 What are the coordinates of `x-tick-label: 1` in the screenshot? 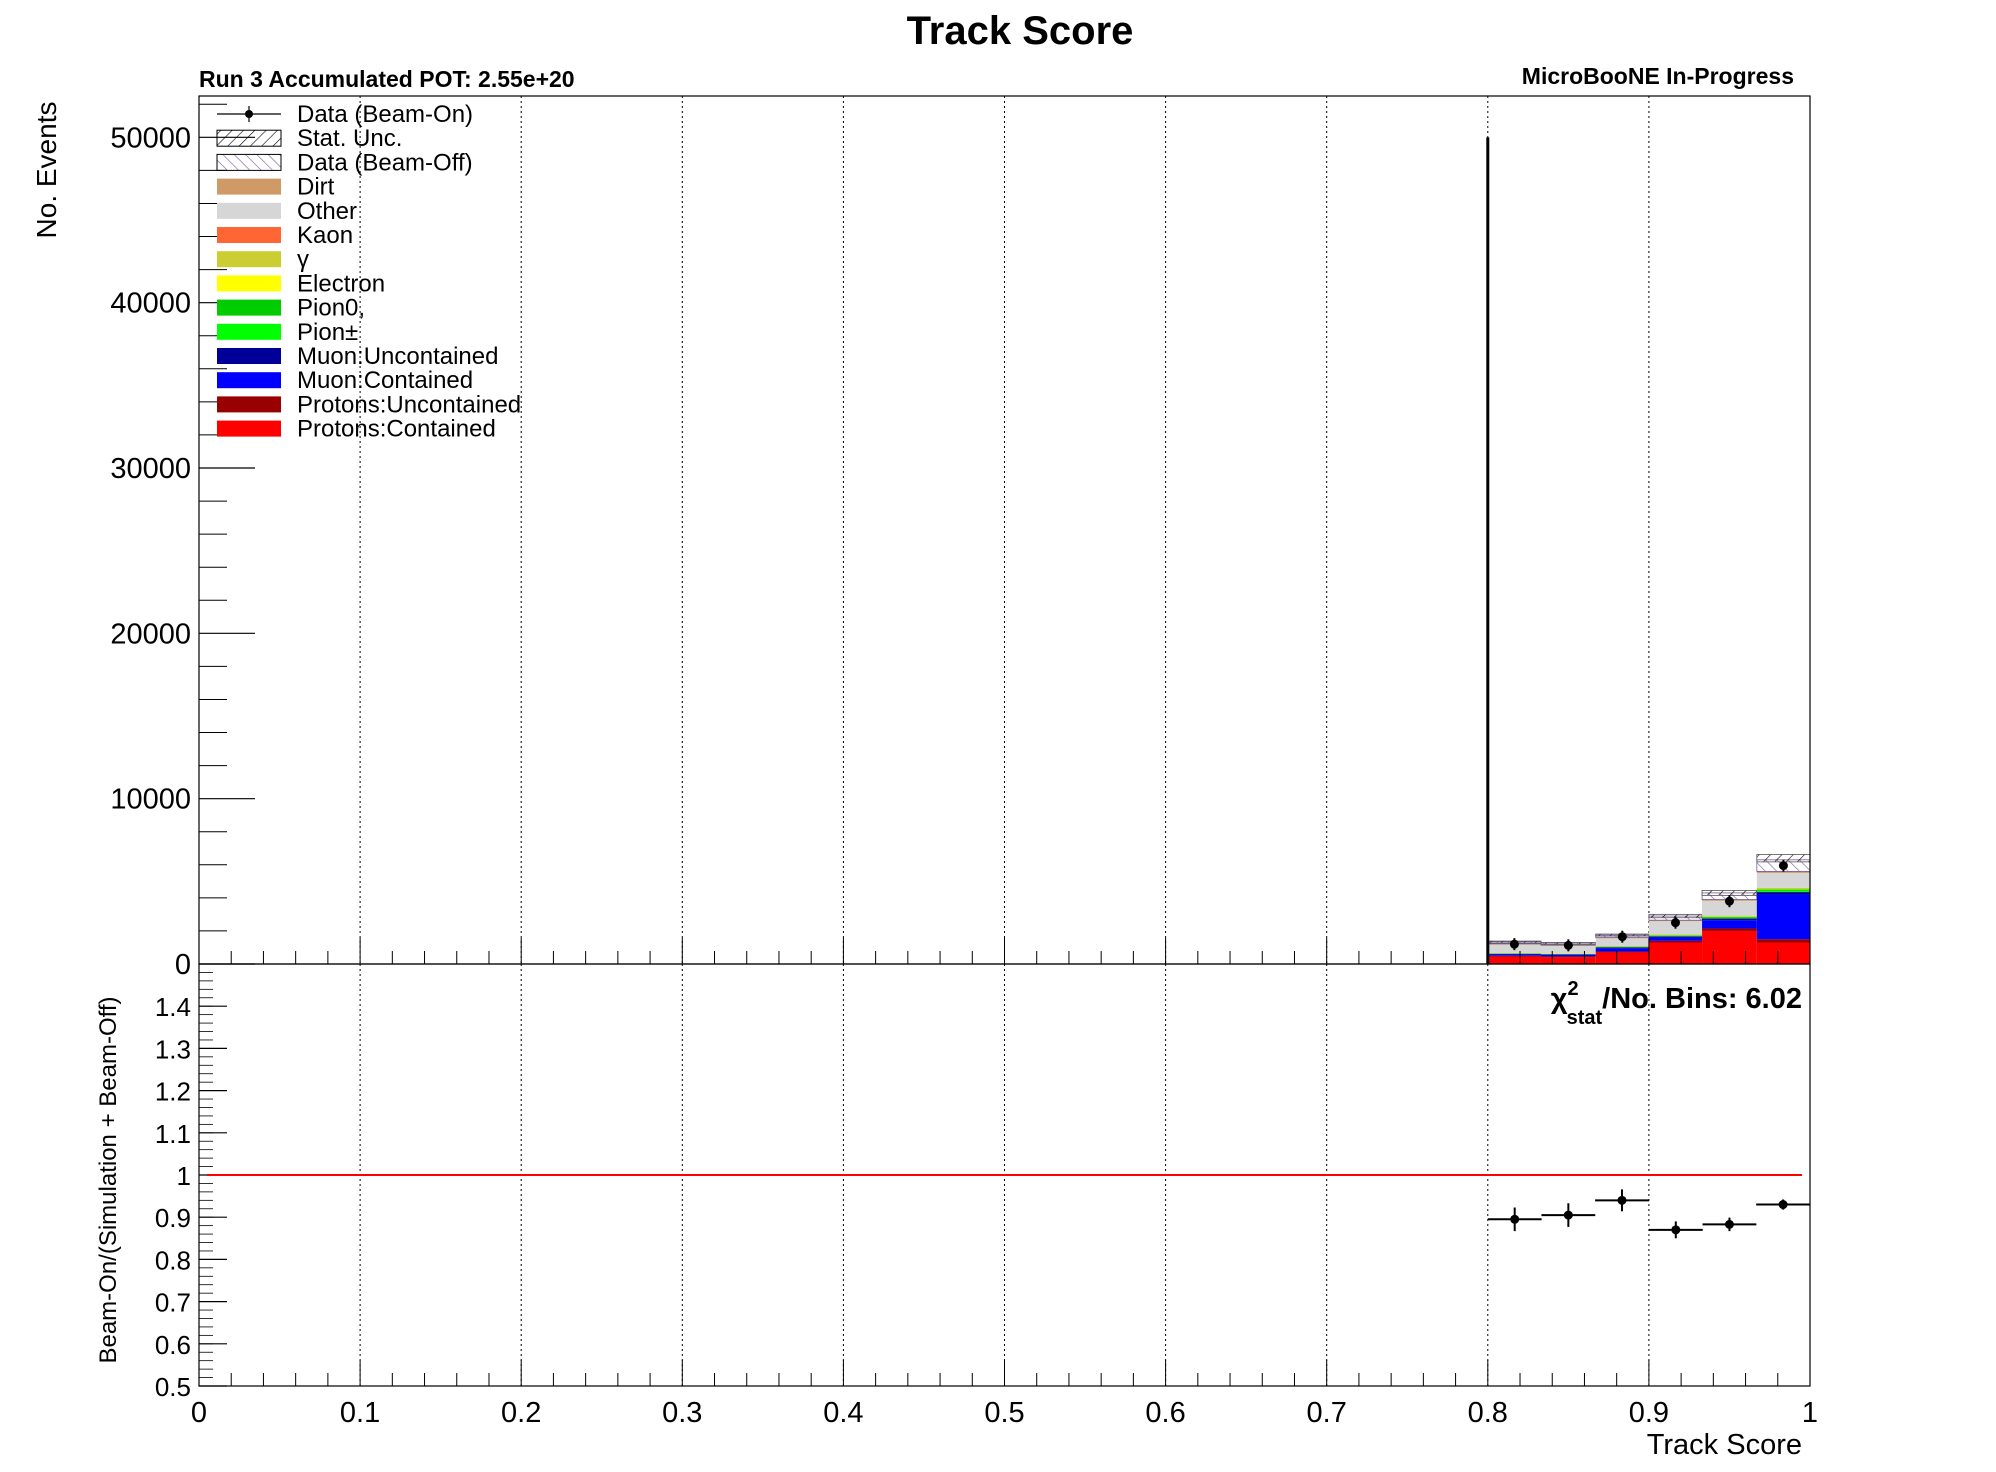 It's located at (1810, 1413).